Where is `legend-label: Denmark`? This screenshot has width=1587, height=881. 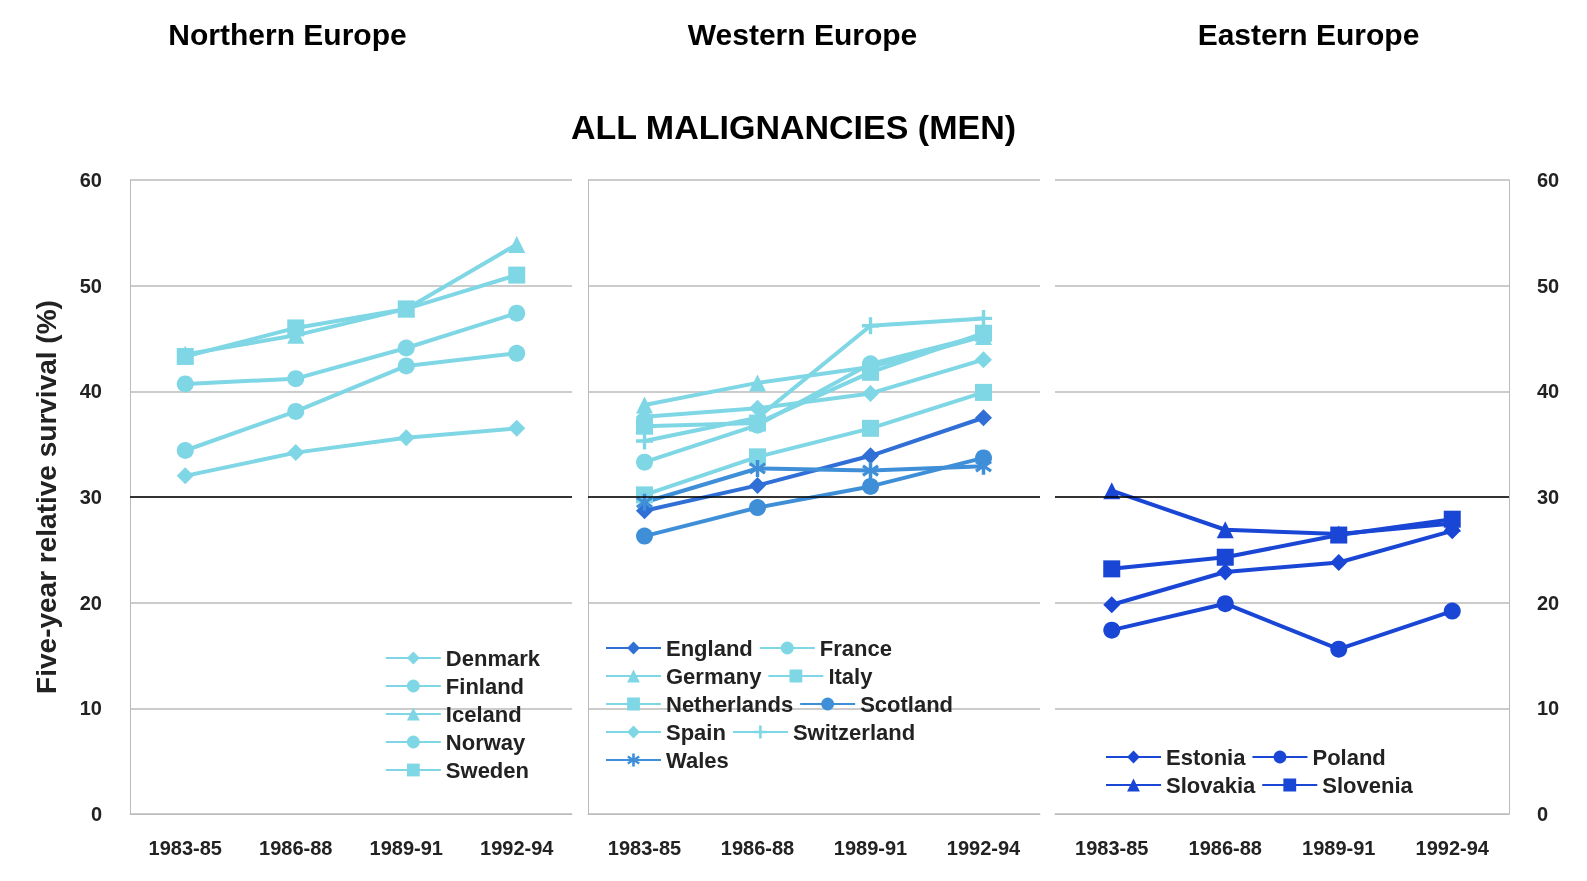 legend-label: Denmark is located at coordinates (493, 658).